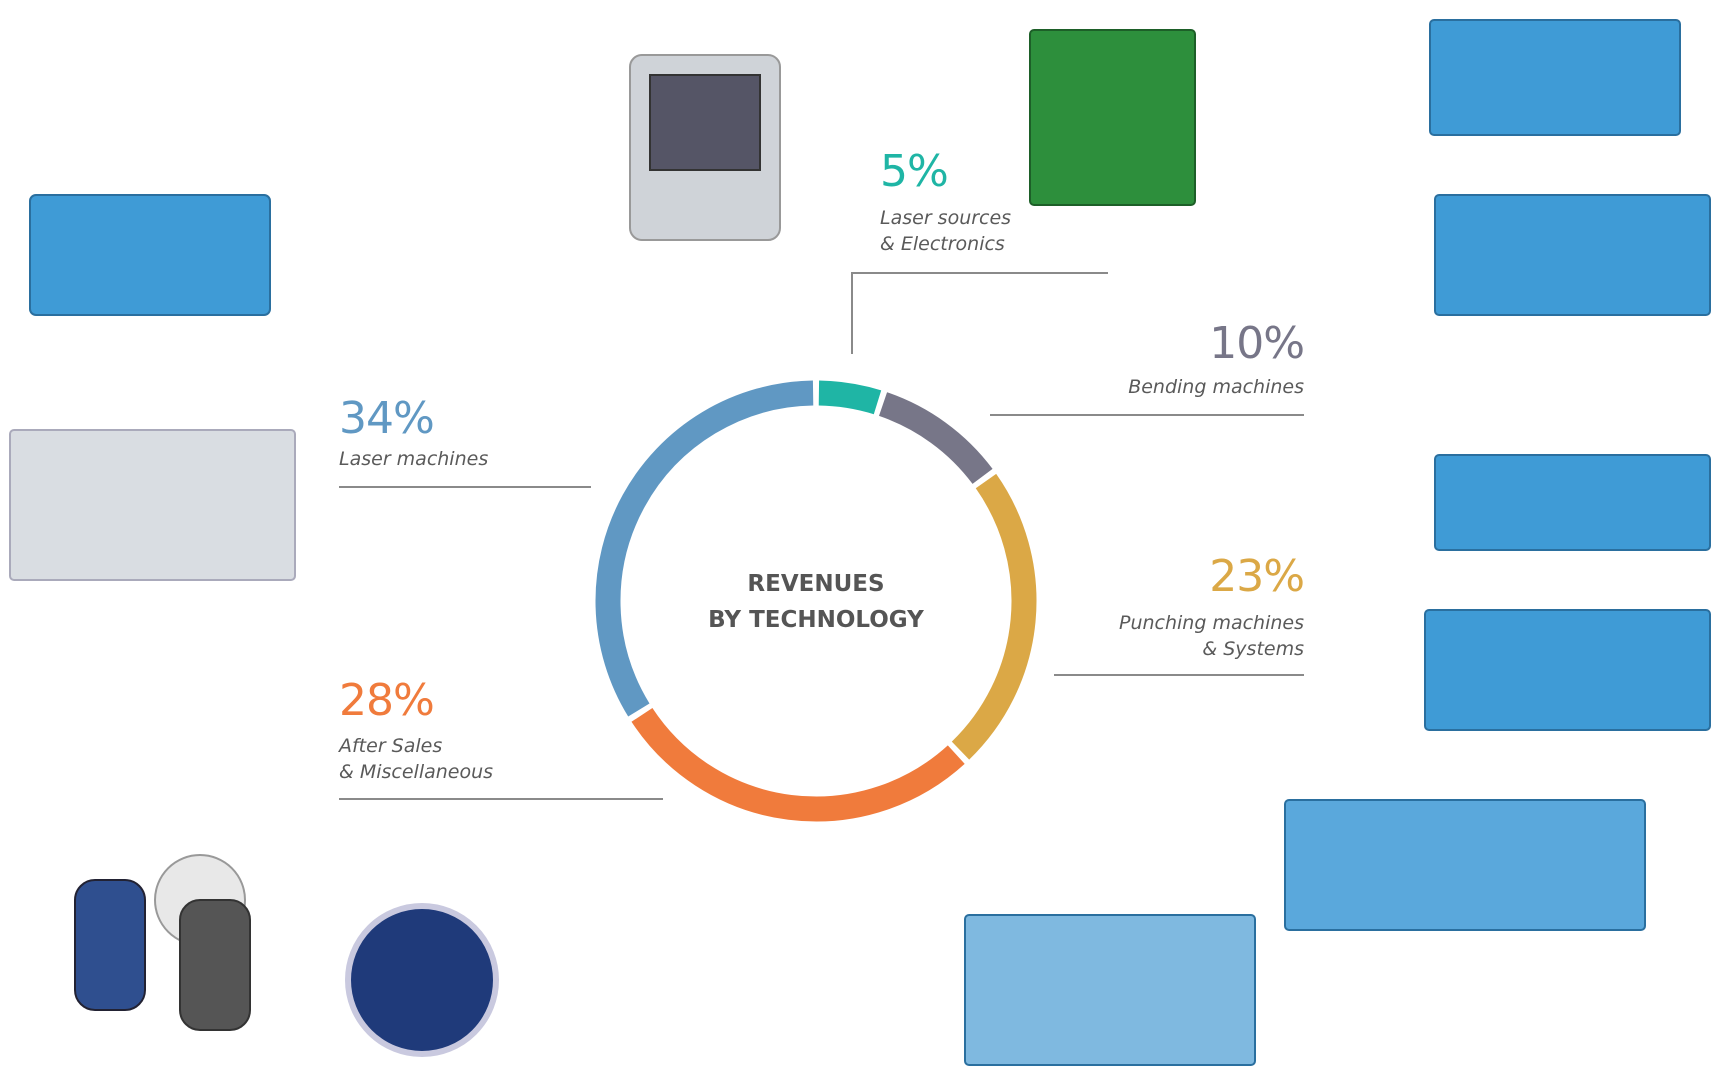 This screenshot has width=1725, height=1084. Describe the element at coordinates (414, 459) in the screenshot. I see `category-label: Laser machines` at that location.